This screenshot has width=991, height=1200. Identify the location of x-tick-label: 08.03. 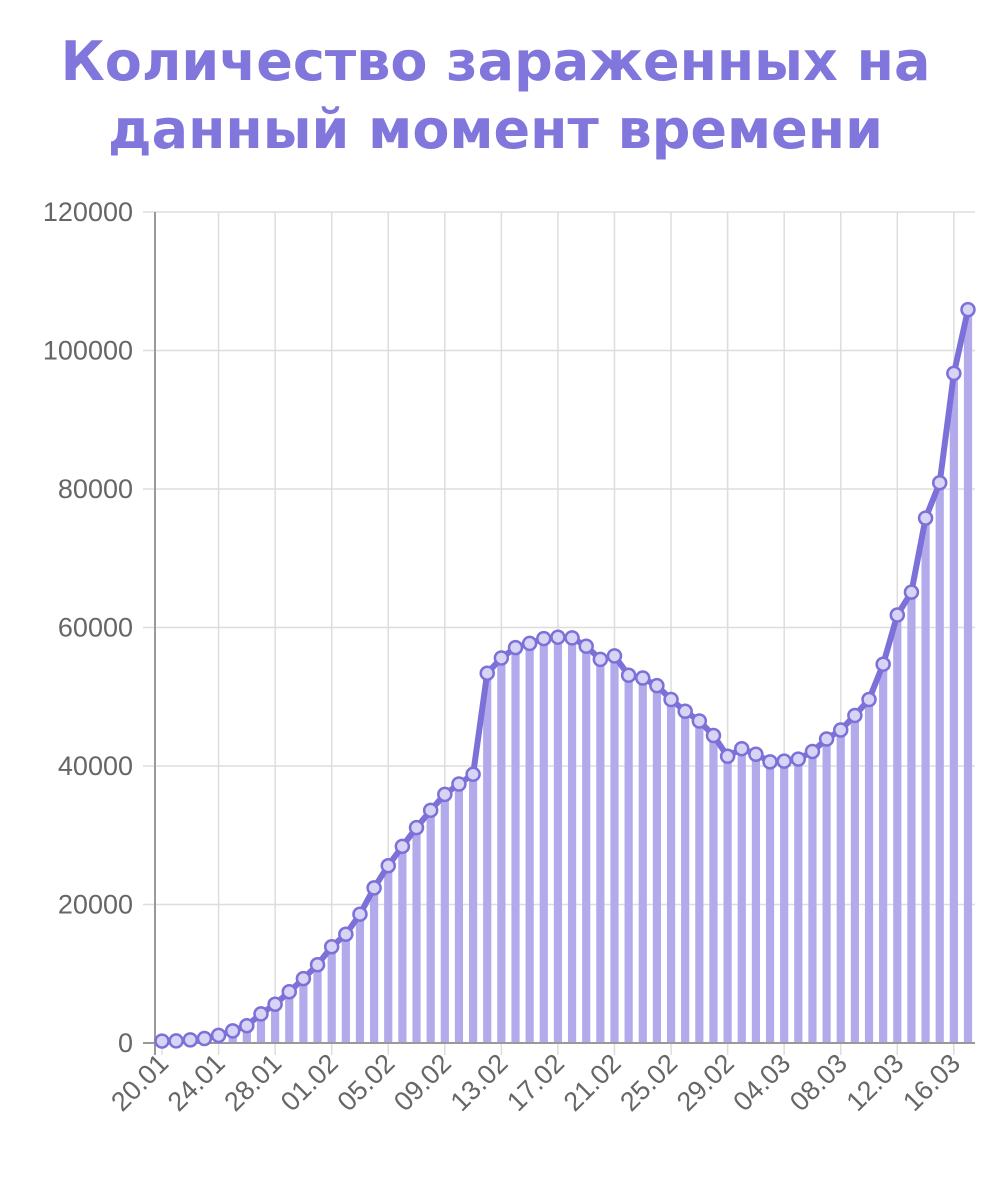
(818, 1082).